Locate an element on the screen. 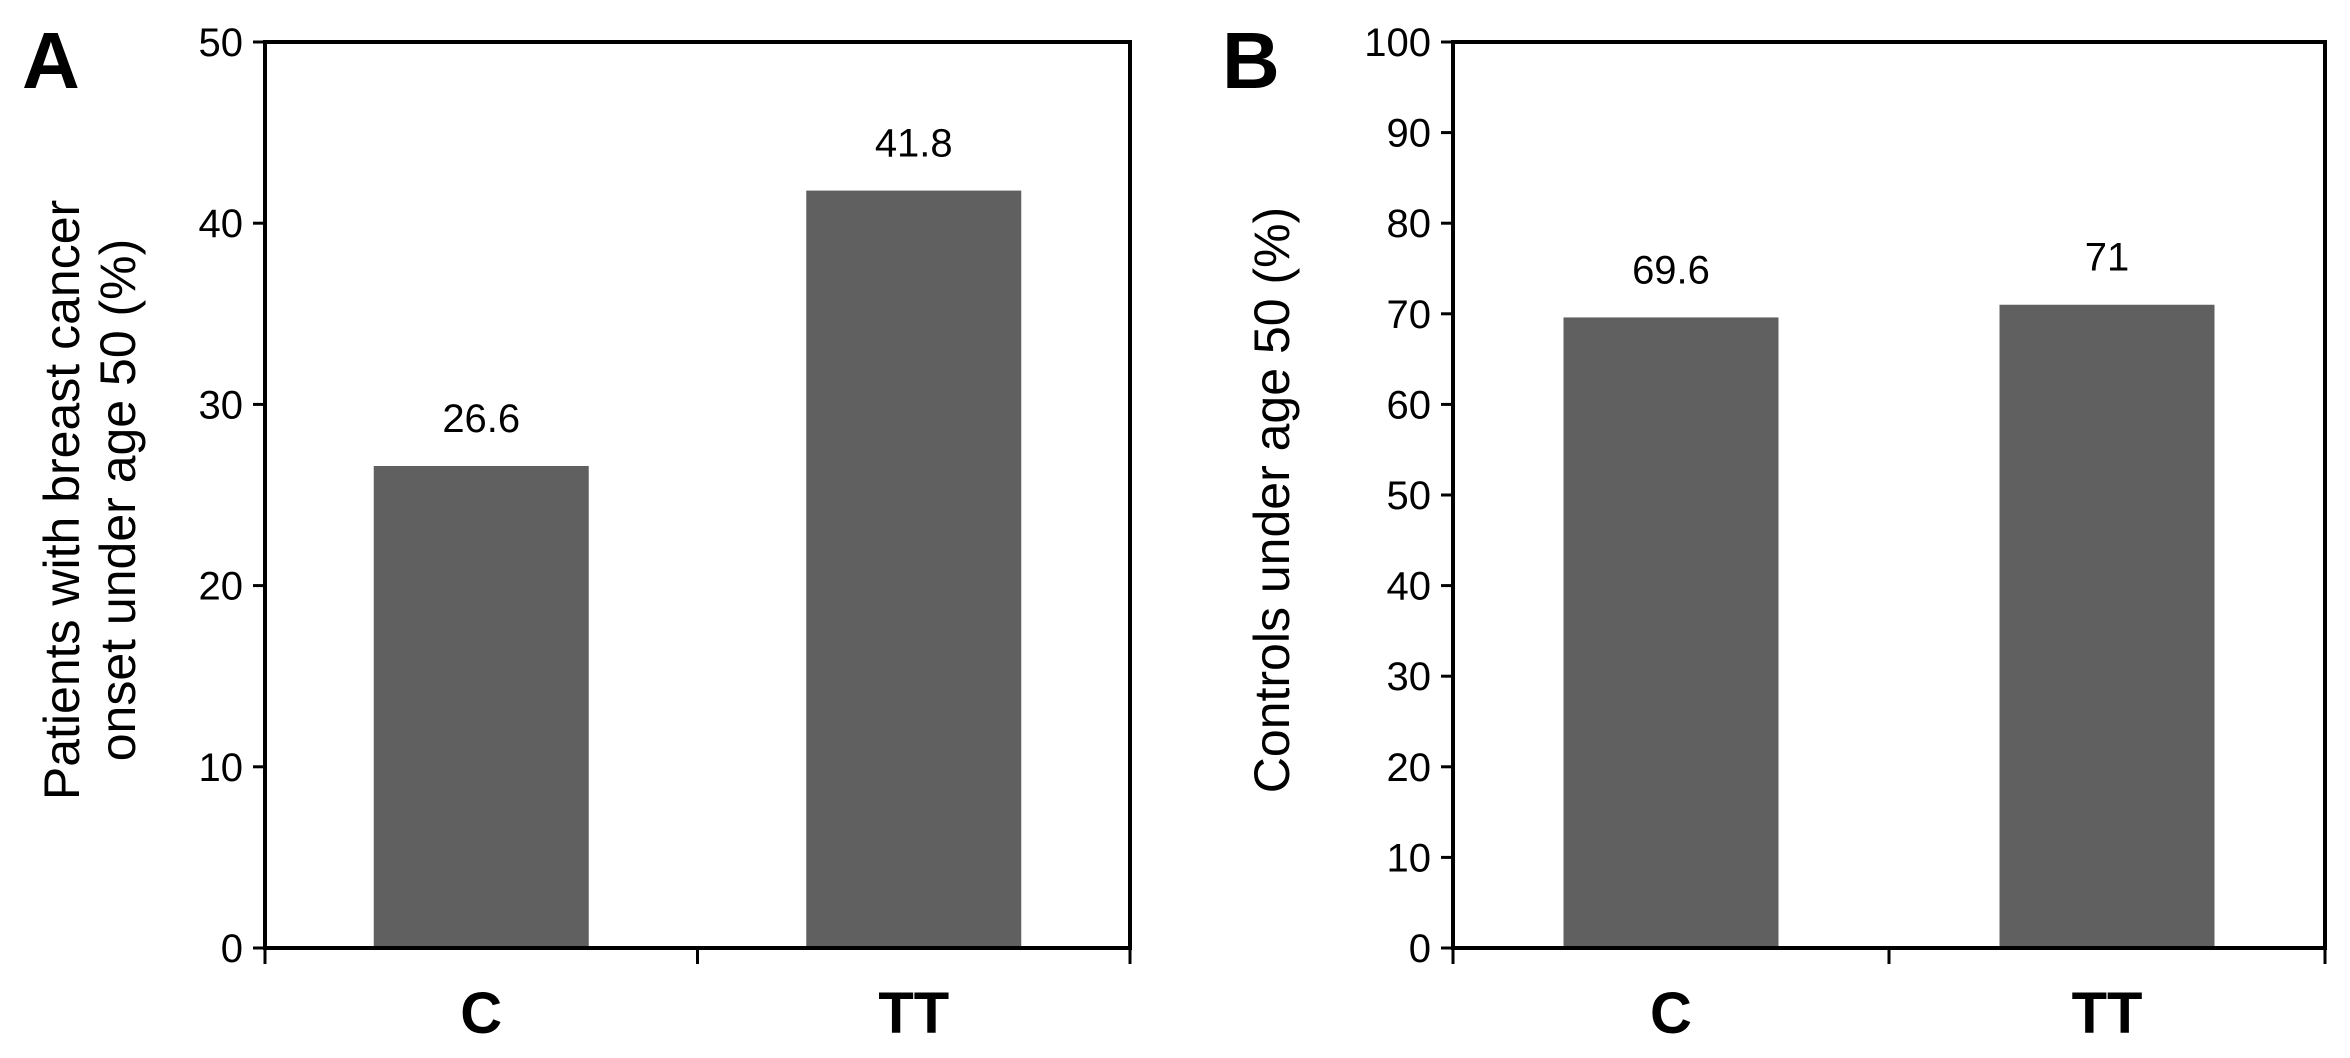 This screenshot has width=2350, height=1058. panel-a-y-tick-label: 30 is located at coordinates (221, 405).